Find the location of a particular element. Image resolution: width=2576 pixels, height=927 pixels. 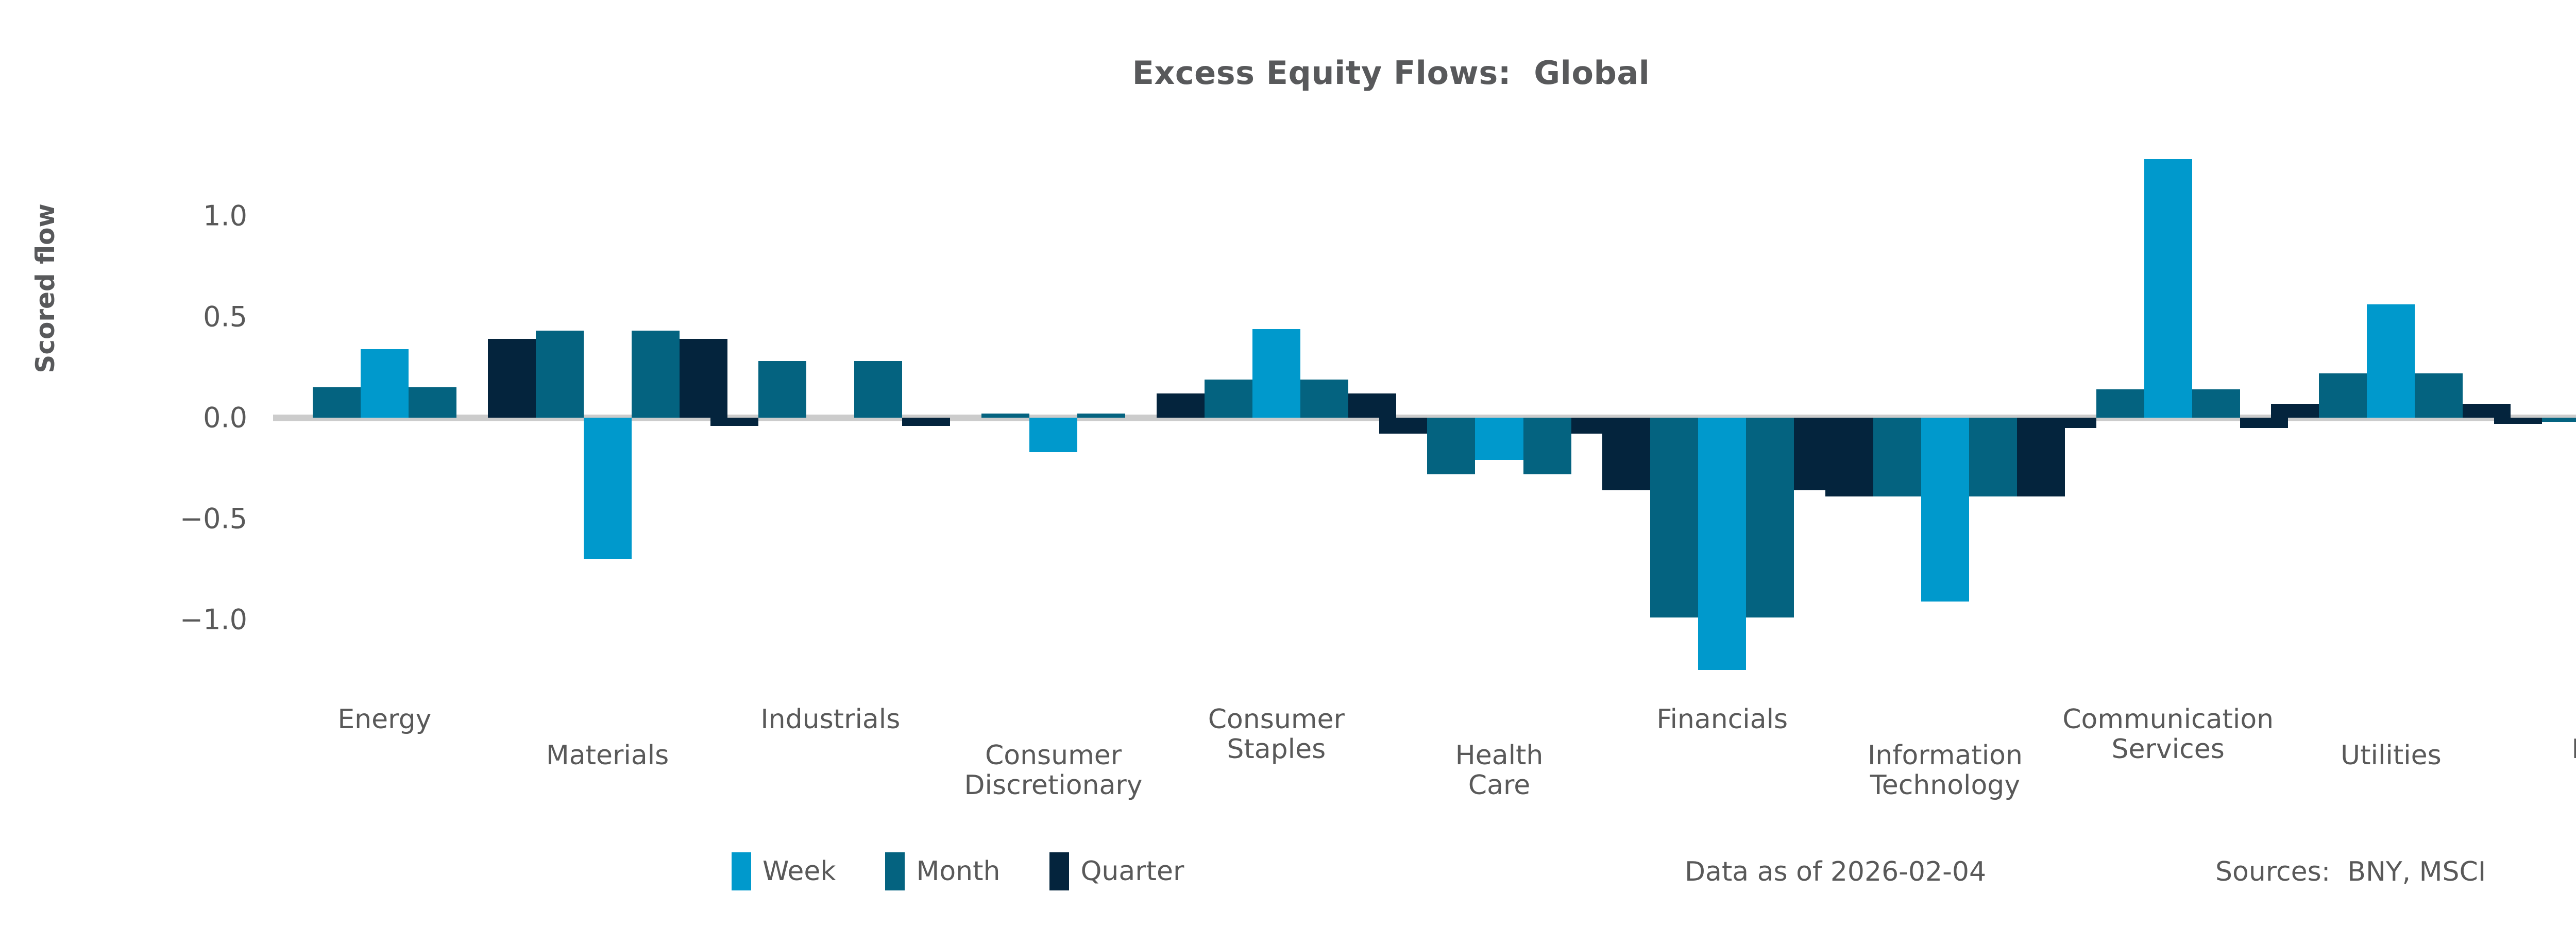

x-category-label: Communication Services is located at coordinates (2168, 734).